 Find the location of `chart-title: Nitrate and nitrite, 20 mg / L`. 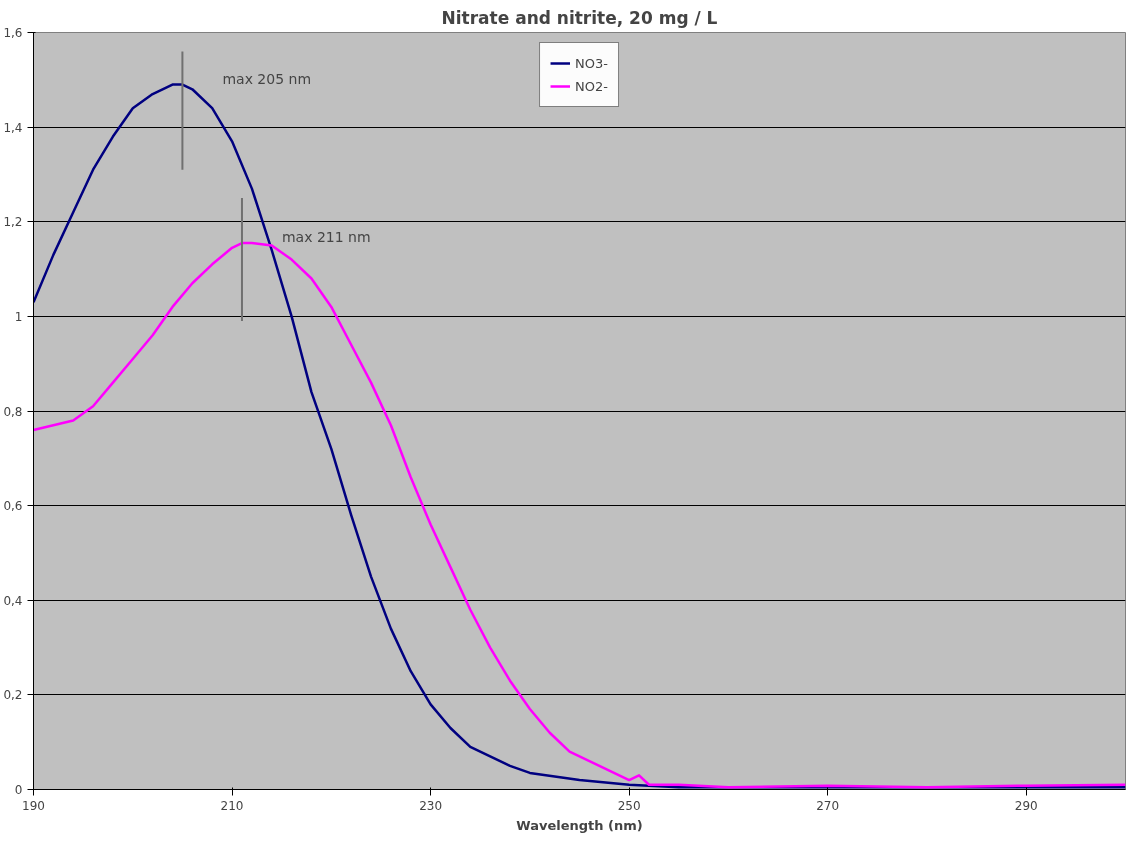

chart-title: Nitrate and nitrite, 20 mg / L is located at coordinates (579, 17).